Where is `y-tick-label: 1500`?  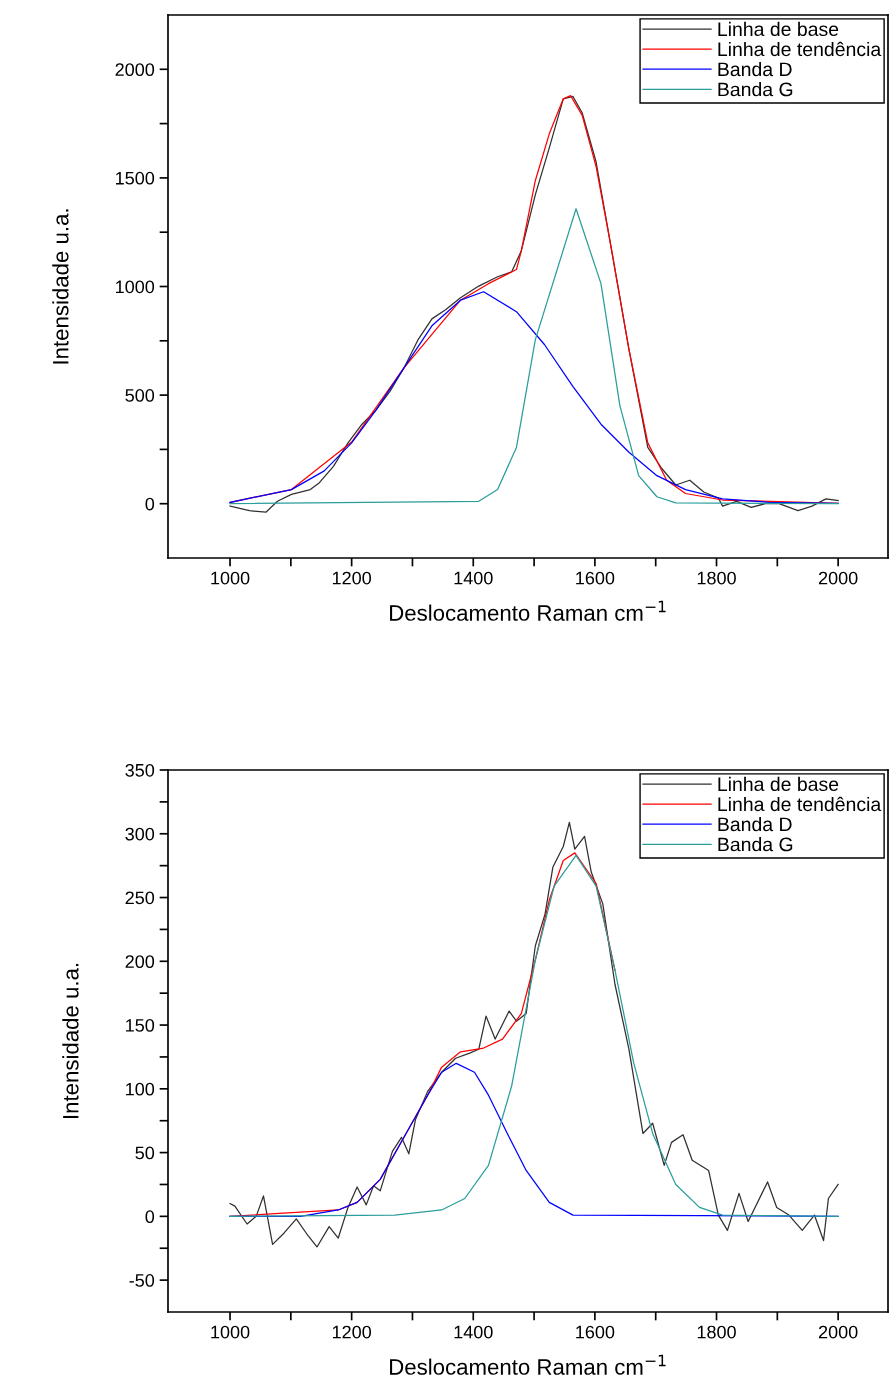
y-tick-label: 1500 is located at coordinates (135, 178).